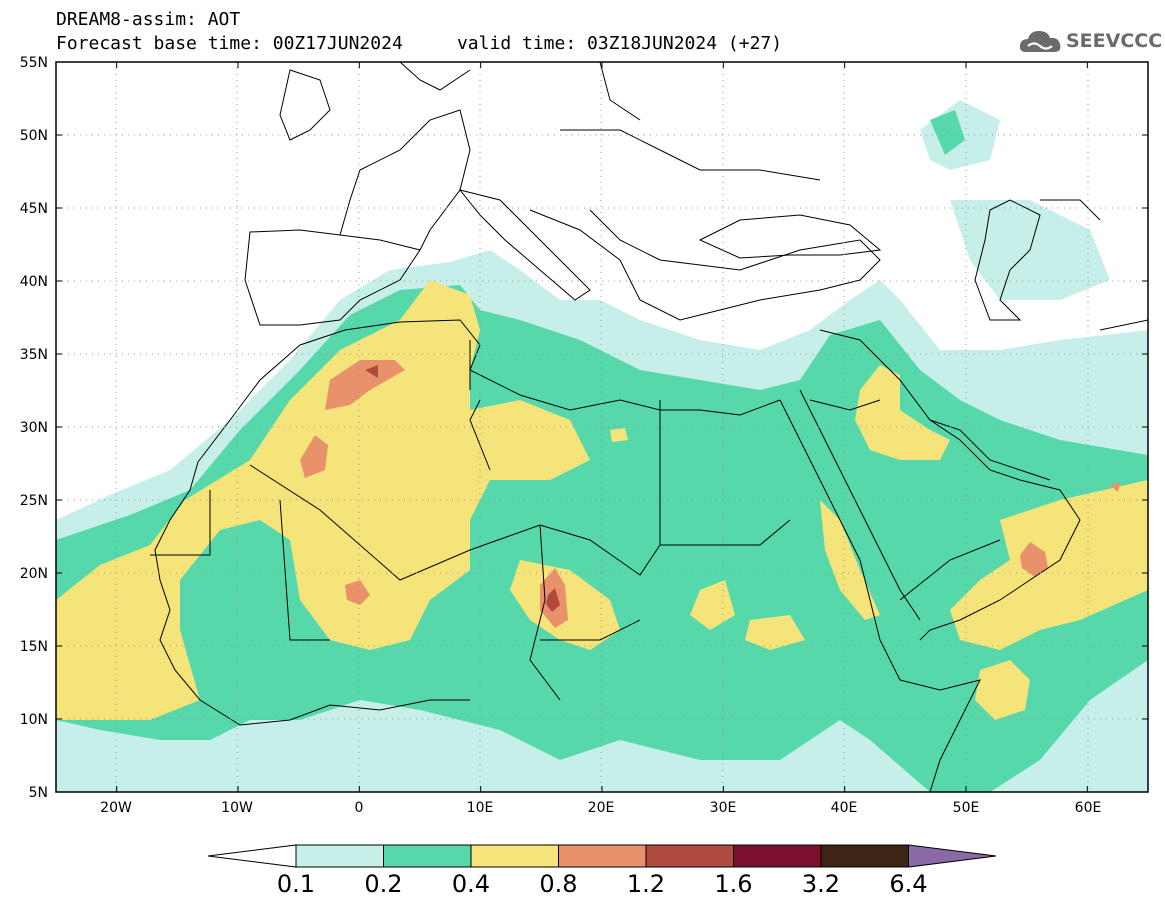 Image resolution: width=1165 pixels, height=905 pixels. I want to click on aot-level-1.2, so click(462, 488).